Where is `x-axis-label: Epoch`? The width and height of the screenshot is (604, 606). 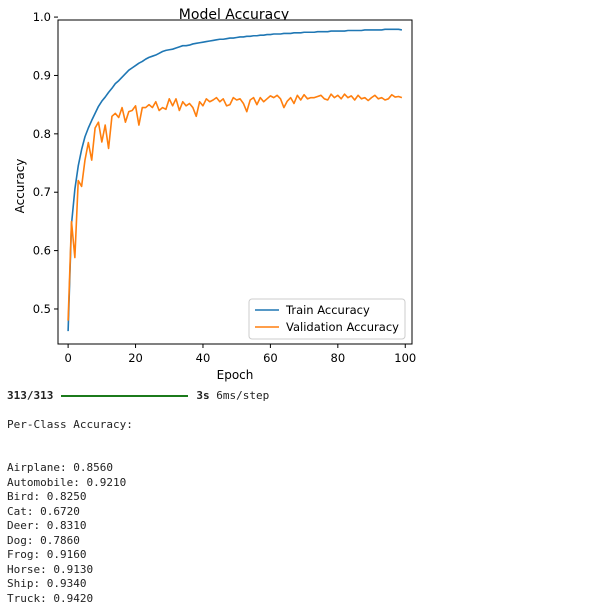 x-axis-label: Epoch is located at coordinates (235, 375).